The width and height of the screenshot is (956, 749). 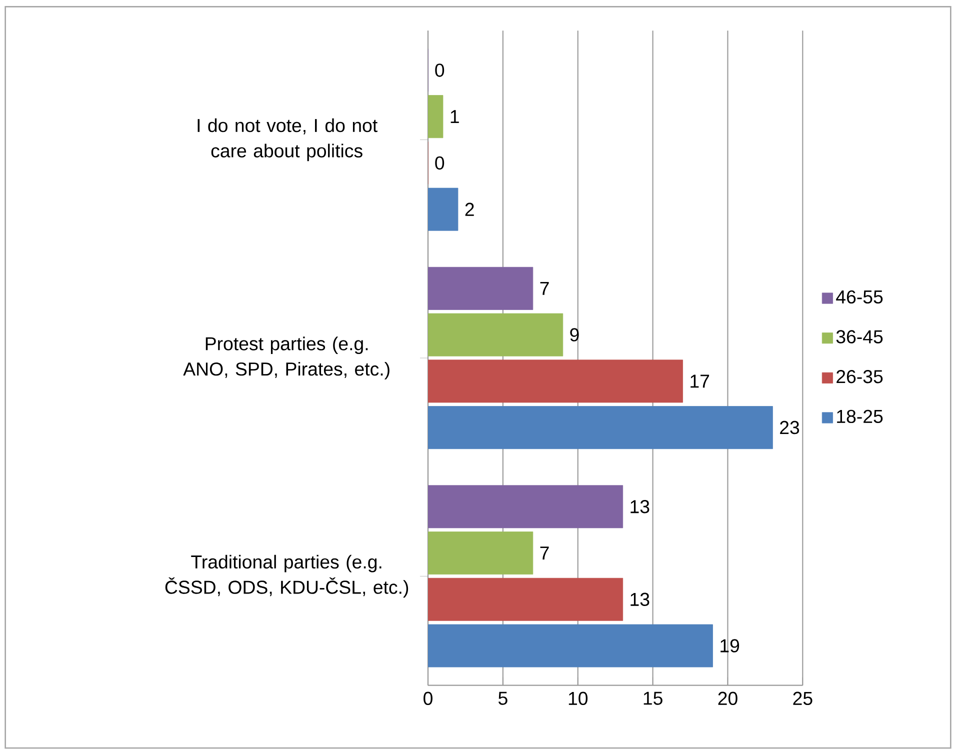 What do you see at coordinates (574, 335) in the screenshot?
I see `data-label: 9` at bounding box center [574, 335].